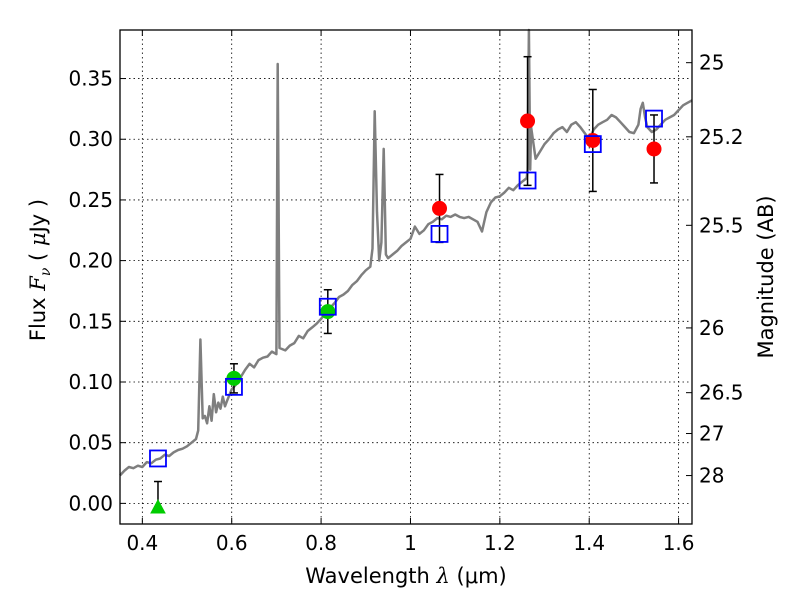 The width and height of the screenshot is (800, 600). Describe the element at coordinates (321, 543) in the screenshot. I see `x-tick-label: 0.8` at that location.